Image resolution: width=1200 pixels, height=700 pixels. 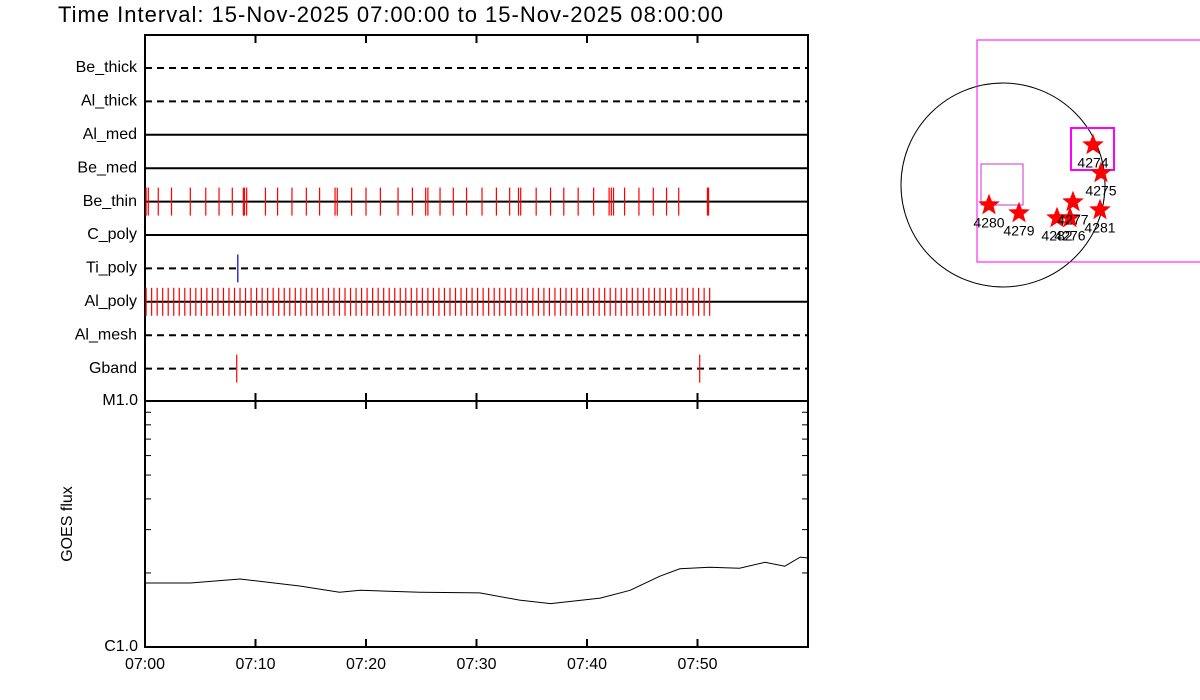 What do you see at coordinates (587, 664) in the screenshot?
I see `x-tick-label: 07:40` at bounding box center [587, 664].